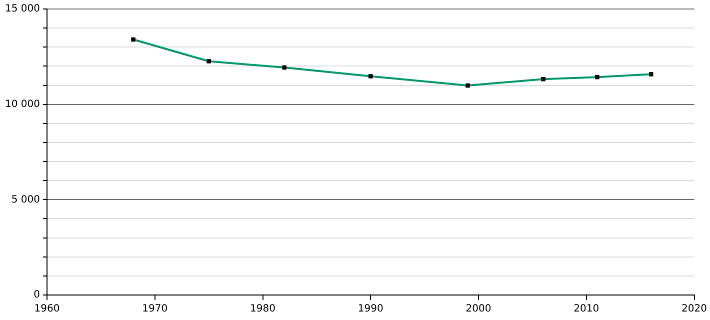 The image size is (710, 320). Describe the element at coordinates (155, 309) in the screenshot. I see `x-tick-label: 1970` at that location.